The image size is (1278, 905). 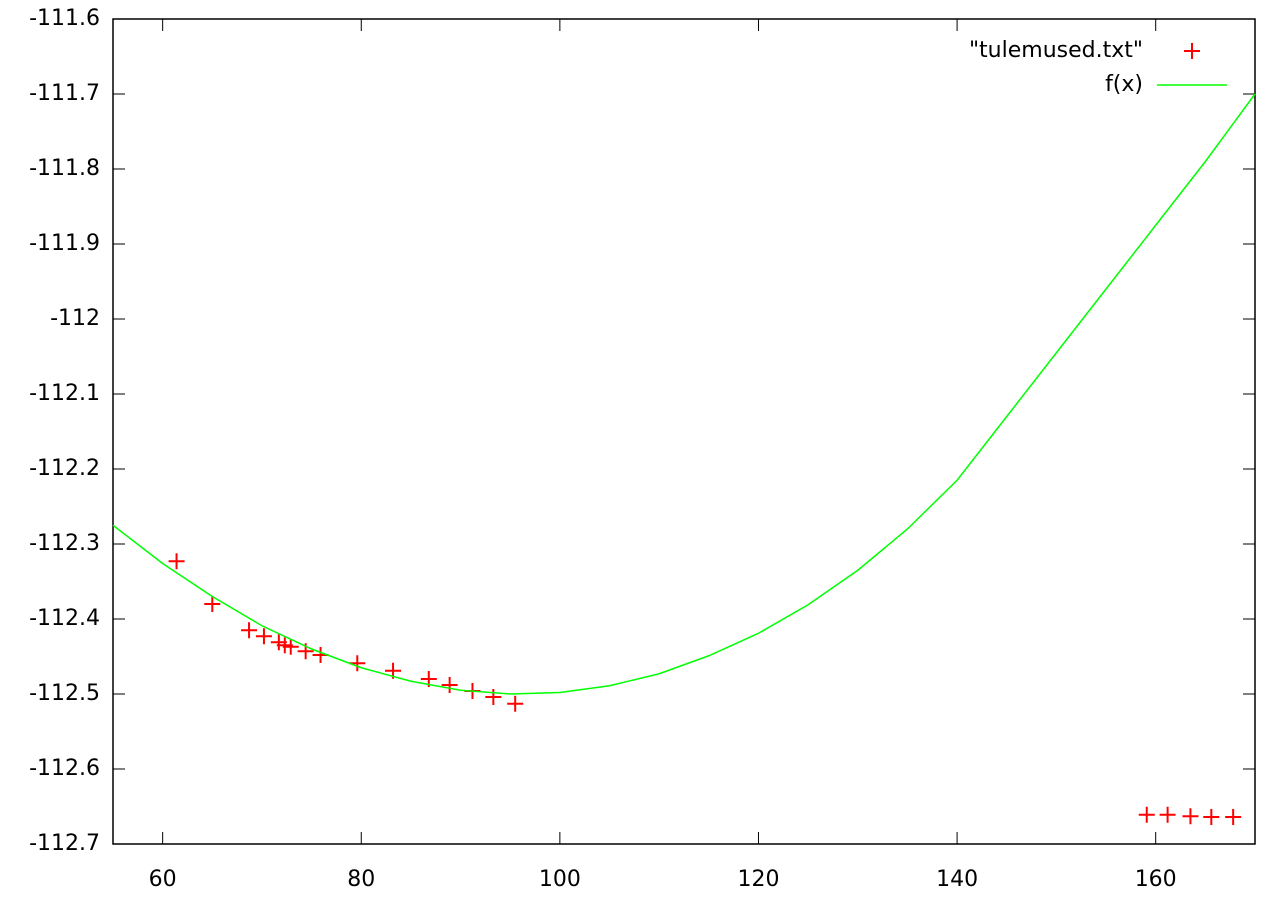 I want to click on y-tick-label: -112.5, so click(x=64, y=693).